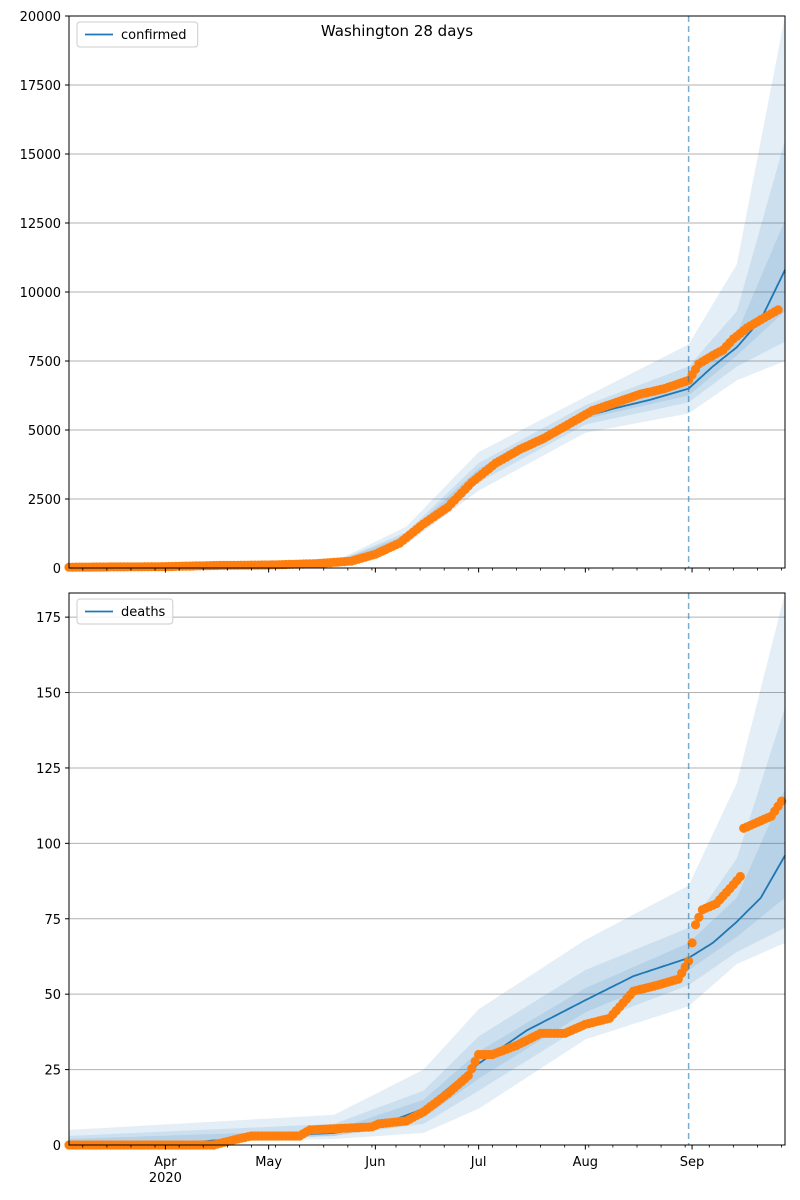  What do you see at coordinates (48, 618) in the screenshot?
I see `y-tick-label: 175` at bounding box center [48, 618].